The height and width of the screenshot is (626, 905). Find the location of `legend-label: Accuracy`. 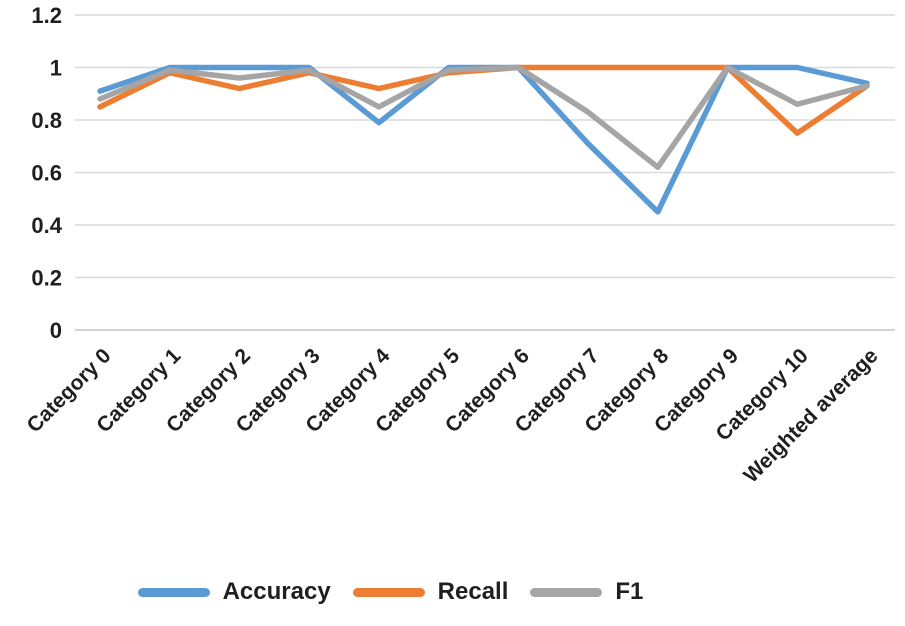

legend-label: Accuracy is located at coordinates (276, 591).